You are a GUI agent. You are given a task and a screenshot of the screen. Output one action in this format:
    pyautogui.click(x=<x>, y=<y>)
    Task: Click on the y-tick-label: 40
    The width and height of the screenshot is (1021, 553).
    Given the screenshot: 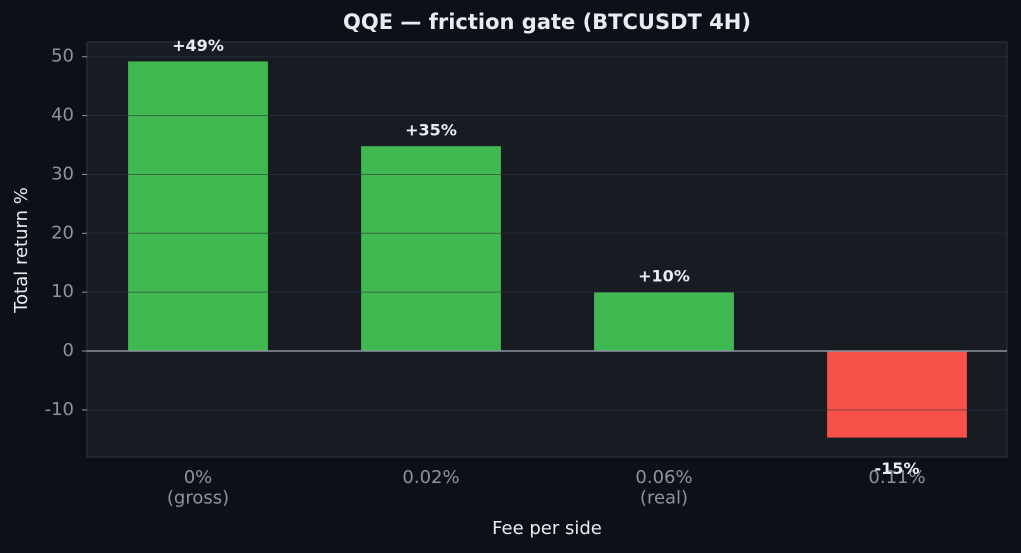 What is the action you would take?
    pyautogui.click(x=62, y=115)
    